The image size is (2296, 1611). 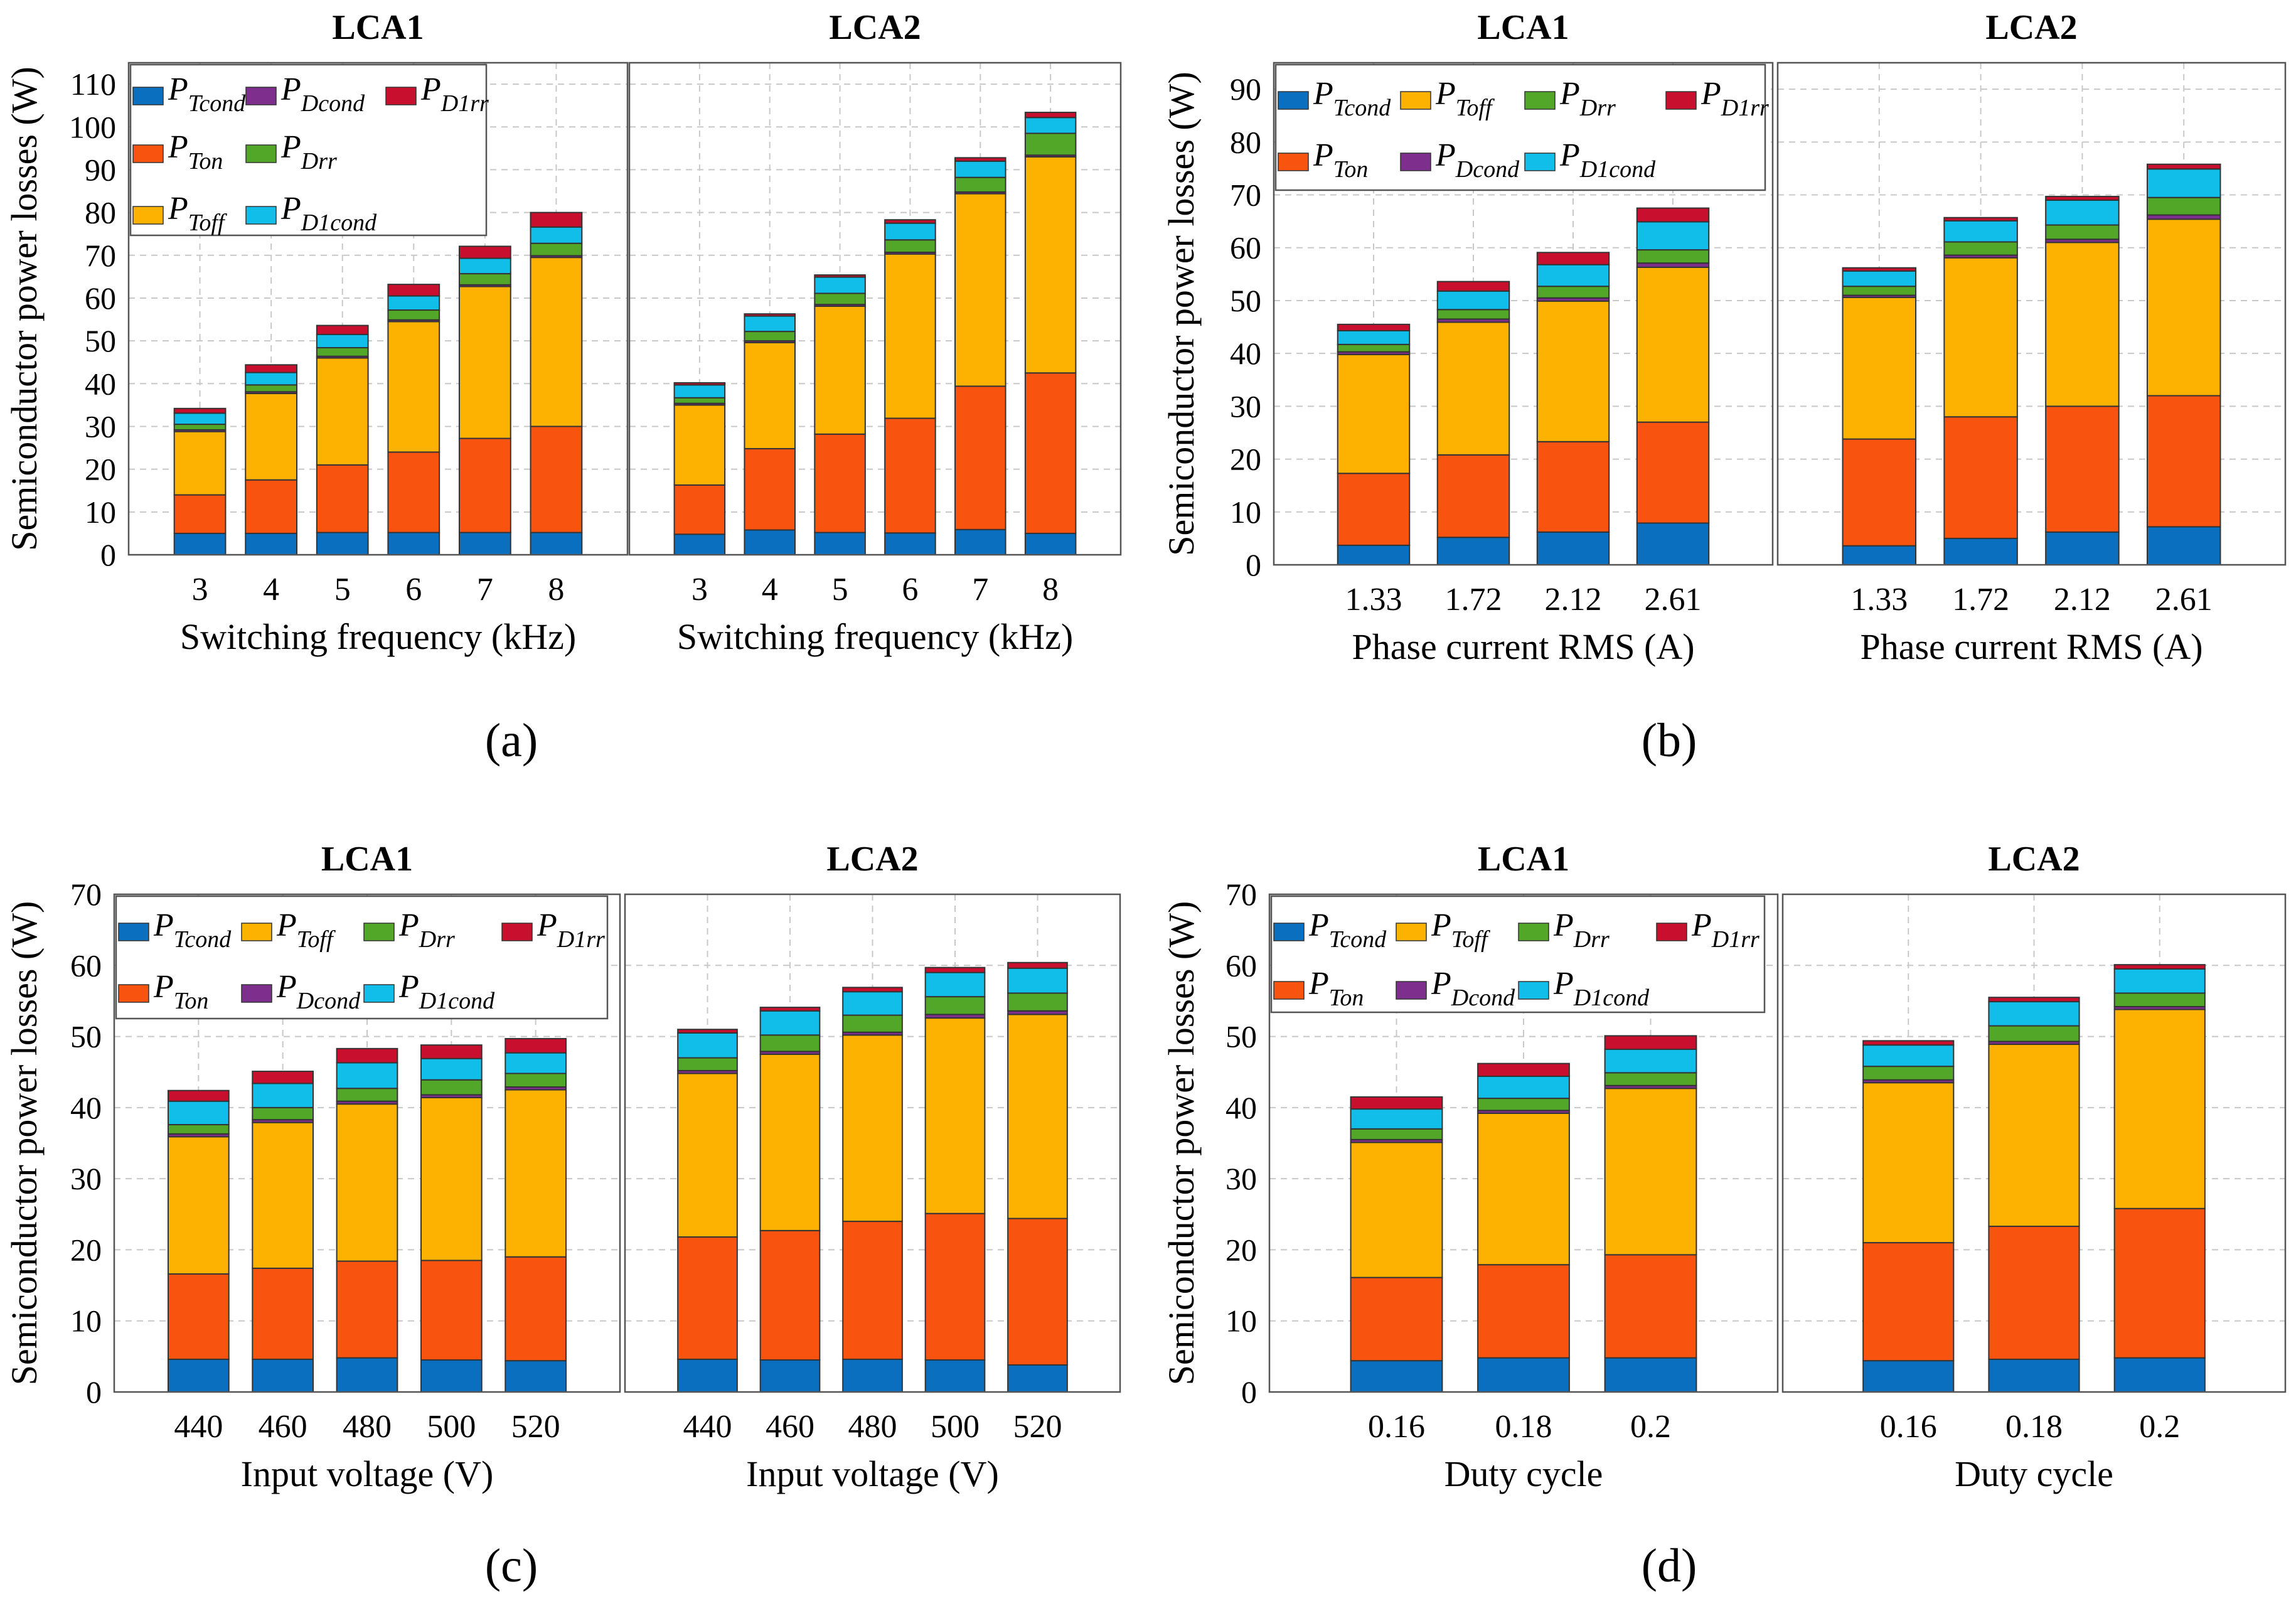 What do you see at coordinates (1523, 27) in the screenshot?
I see `panel-title: LCA1` at bounding box center [1523, 27].